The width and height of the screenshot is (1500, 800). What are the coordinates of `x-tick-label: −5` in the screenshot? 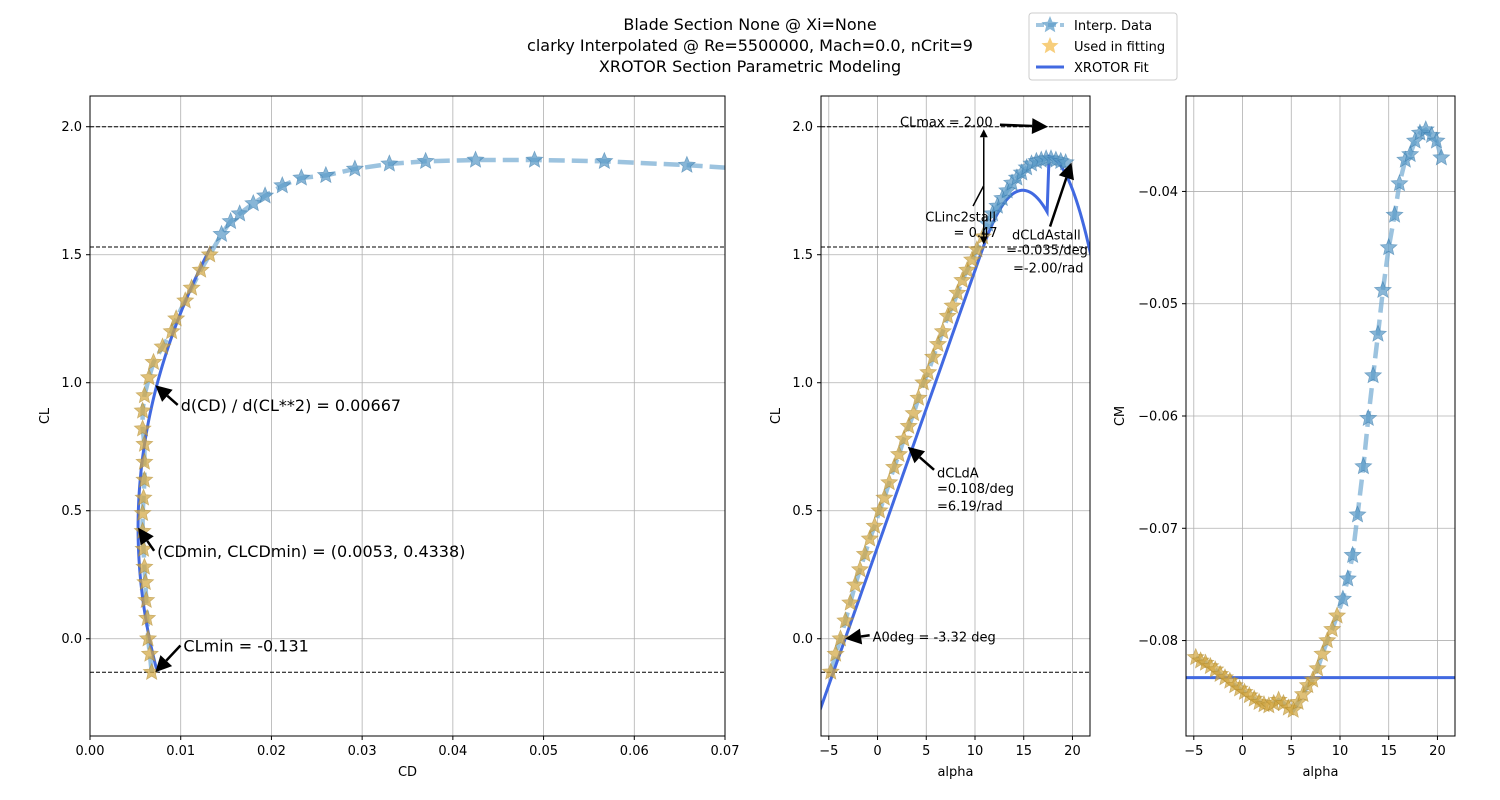 It's located at (828, 751).